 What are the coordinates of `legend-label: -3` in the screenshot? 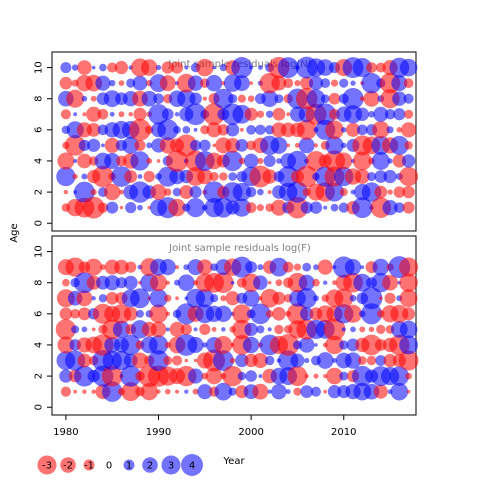 It's located at (47, 466).